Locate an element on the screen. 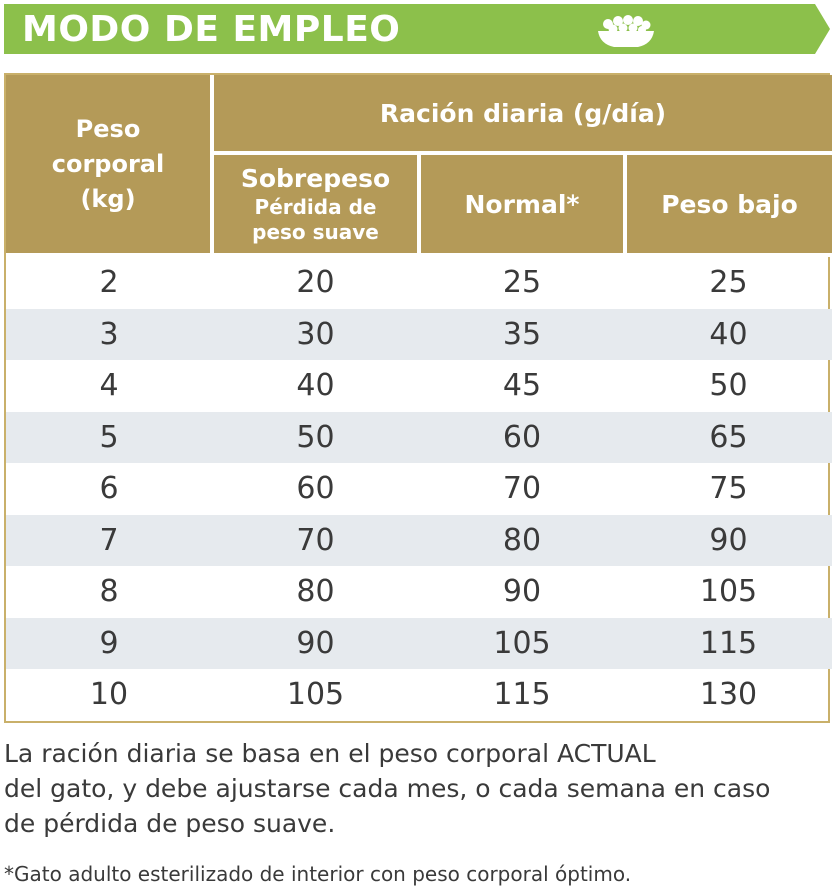  food-bowl-icon is located at coordinates (626, 31).